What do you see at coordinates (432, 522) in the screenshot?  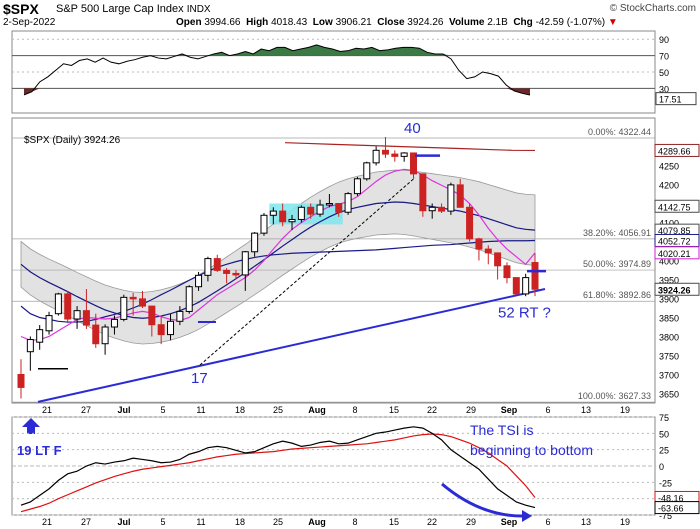 I see `tsi-x-tick: 22` at bounding box center [432, 522].